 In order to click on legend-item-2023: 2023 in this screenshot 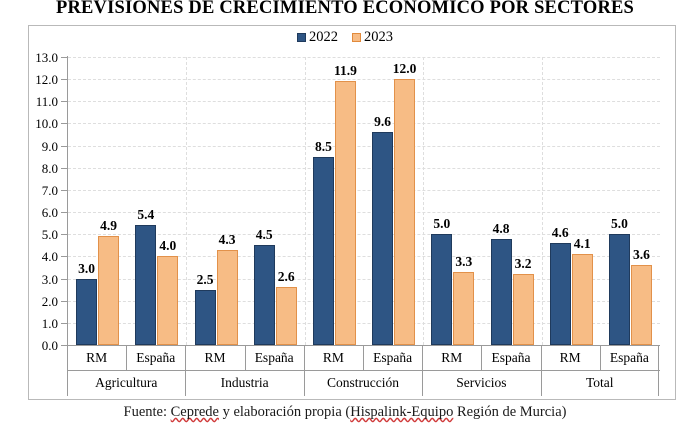, I will do `click(372, 37)`.